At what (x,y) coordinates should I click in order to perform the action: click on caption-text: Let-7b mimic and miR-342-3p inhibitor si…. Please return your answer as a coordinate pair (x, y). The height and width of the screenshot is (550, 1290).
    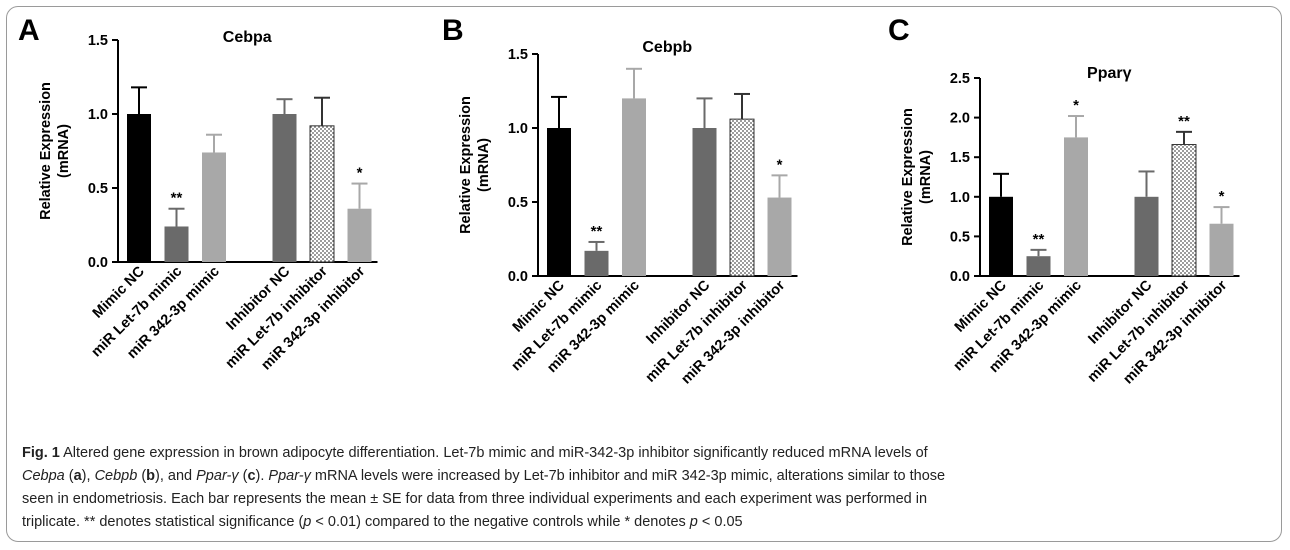
    Looking at the image, I should click on (685, 453).